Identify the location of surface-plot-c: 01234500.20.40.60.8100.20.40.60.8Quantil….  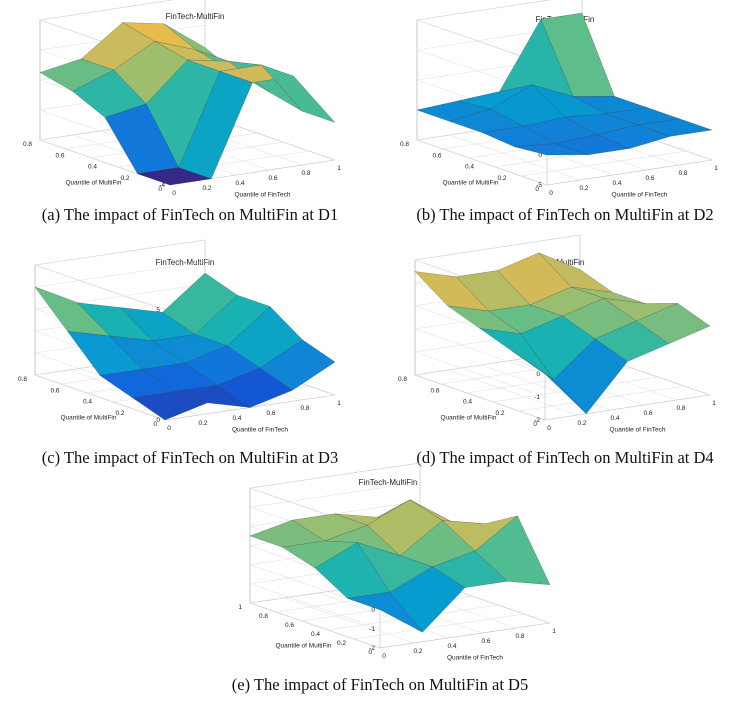
(179, 336).